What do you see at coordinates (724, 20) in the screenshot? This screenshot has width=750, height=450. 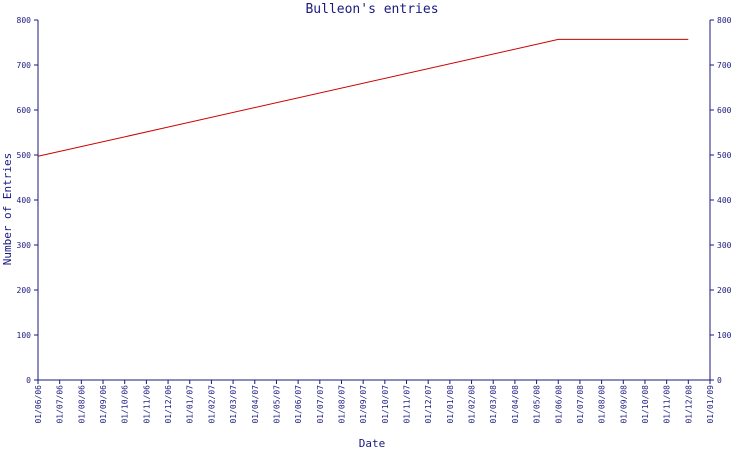 I see `y-tick-label-right: 800` at bounding box center [724, 20].